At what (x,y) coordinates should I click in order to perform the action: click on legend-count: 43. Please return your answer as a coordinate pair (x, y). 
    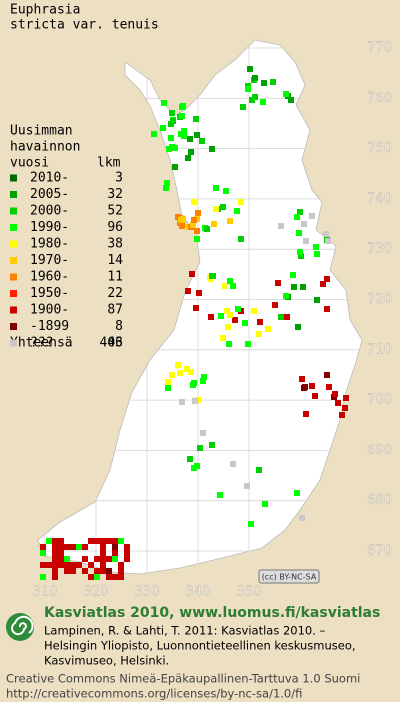
    Looking at the image, I should click on (115, 343).